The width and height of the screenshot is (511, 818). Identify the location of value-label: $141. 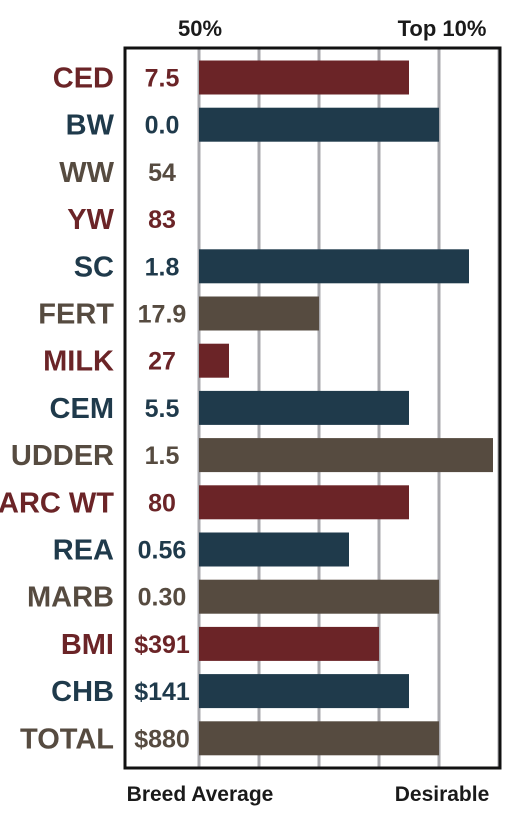
(162, 692).